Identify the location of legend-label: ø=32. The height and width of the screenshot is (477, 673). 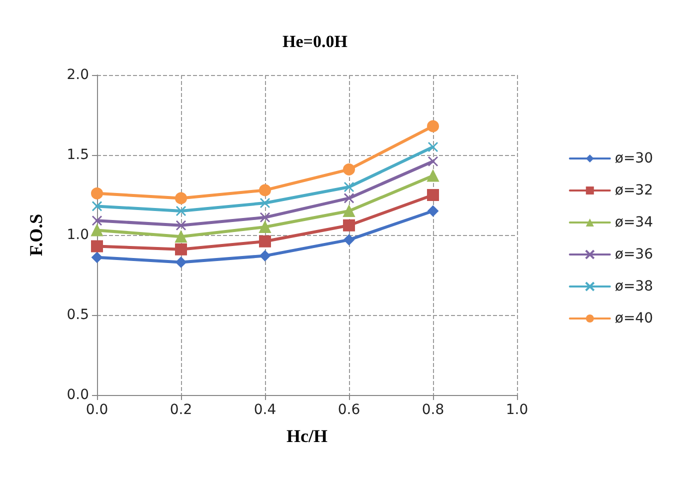
(634, 190).